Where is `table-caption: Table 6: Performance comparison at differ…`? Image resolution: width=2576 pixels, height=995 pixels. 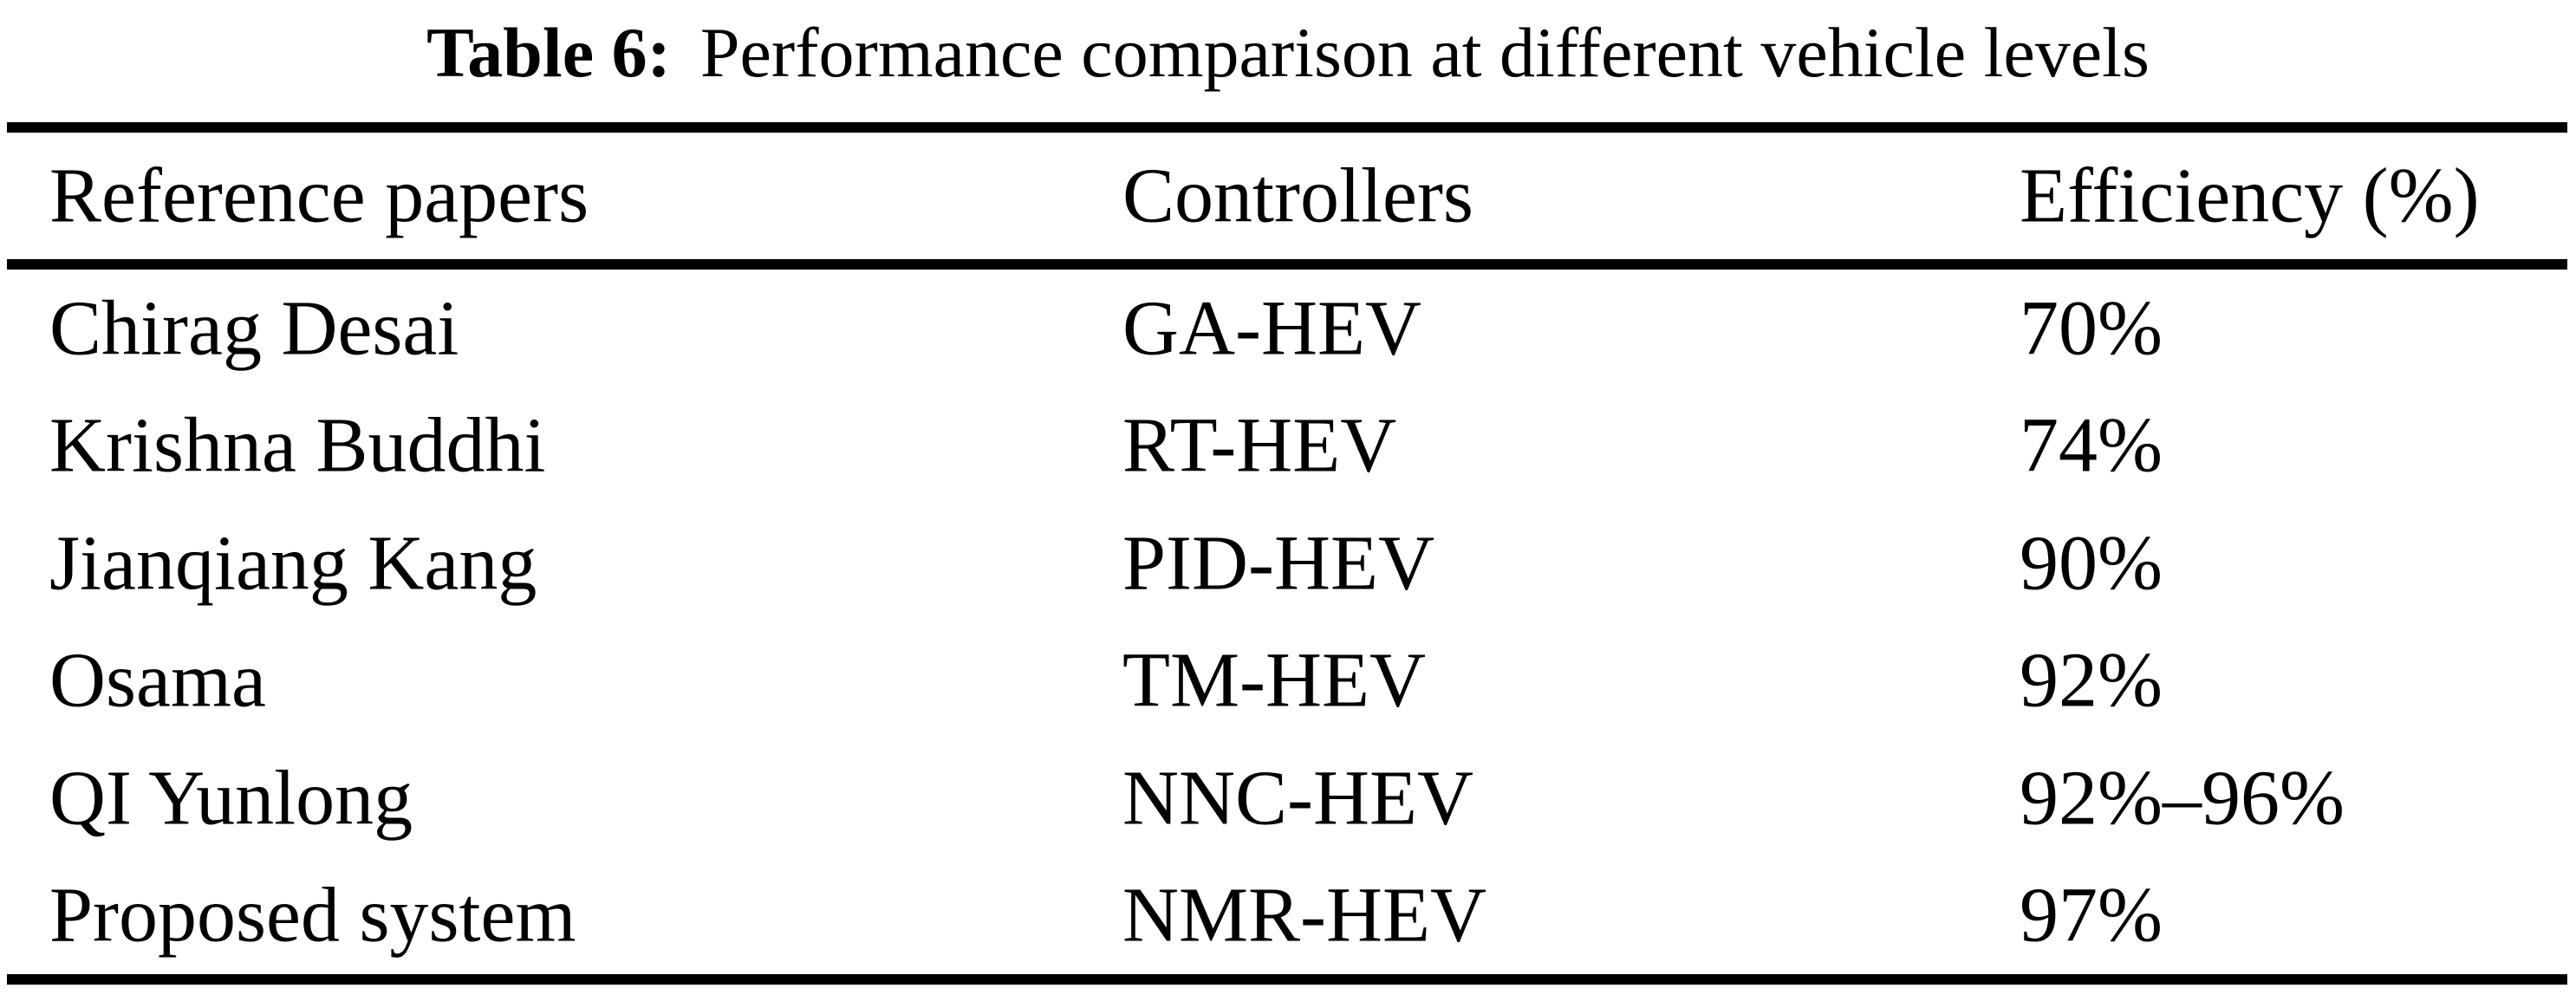 table-caption: Table 6: Performance comparison at differ… is located at coordinates (1288, 53).